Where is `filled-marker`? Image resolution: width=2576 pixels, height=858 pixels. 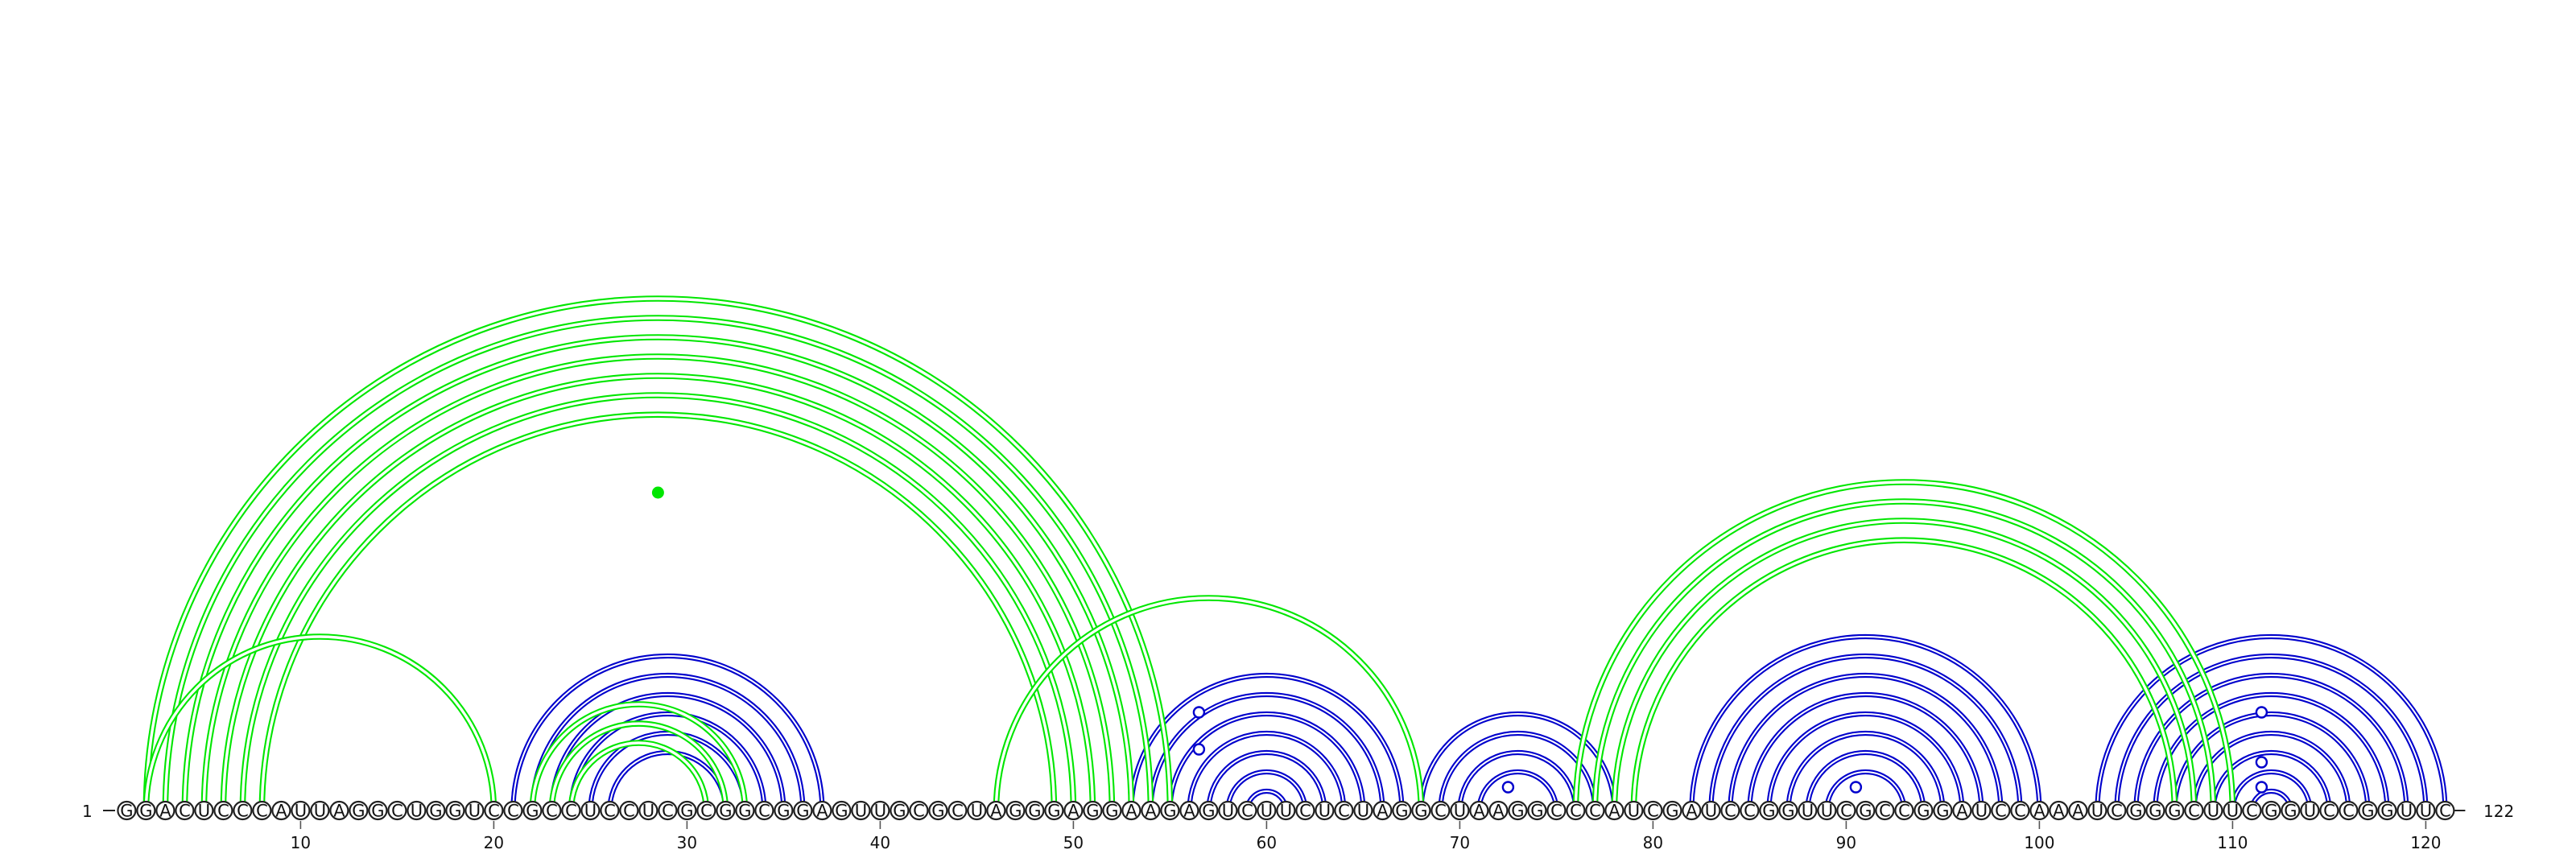 filled-marker is located at coordinates (657, 492).